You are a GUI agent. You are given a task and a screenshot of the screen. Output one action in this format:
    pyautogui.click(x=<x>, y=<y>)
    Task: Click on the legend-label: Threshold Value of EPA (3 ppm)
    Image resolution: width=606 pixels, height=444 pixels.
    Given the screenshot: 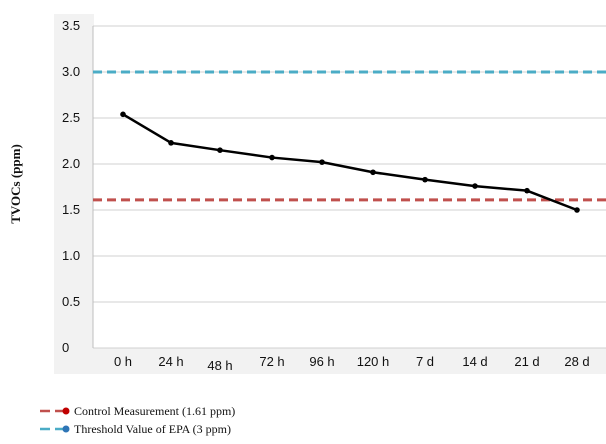 What is the action you would take?
    pyautogui.click(x=152, y=429)
    